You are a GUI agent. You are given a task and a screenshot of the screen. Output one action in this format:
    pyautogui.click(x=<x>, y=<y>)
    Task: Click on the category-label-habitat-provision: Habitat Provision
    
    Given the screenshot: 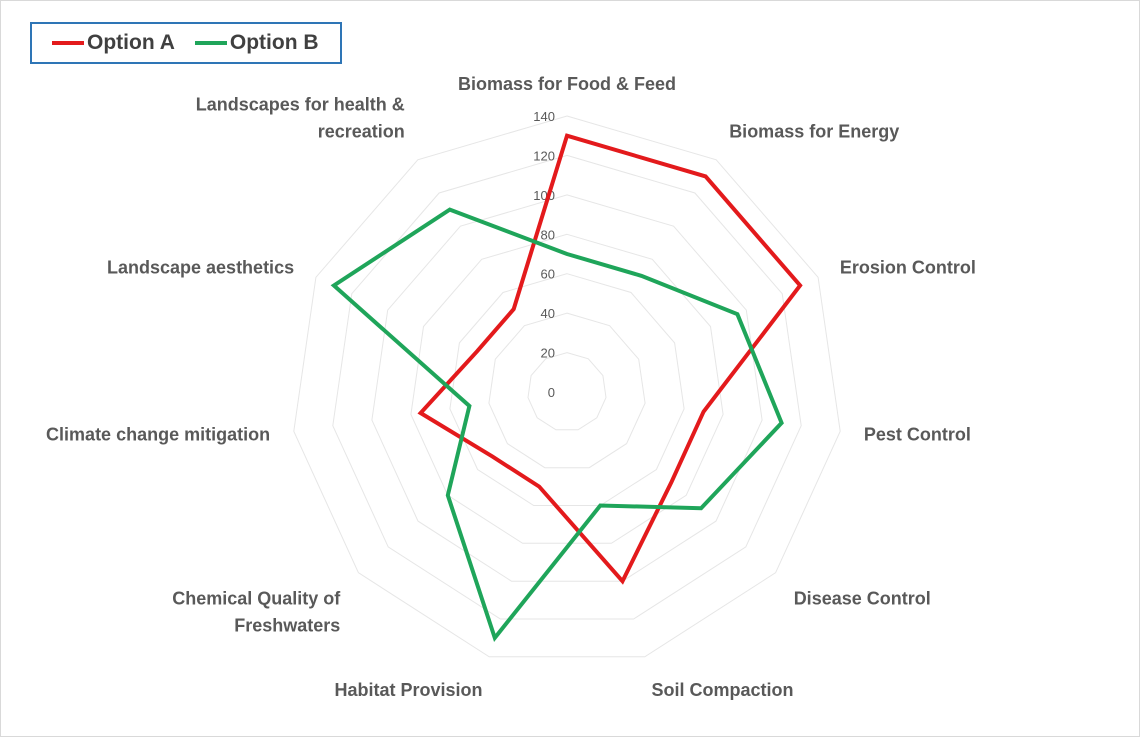 What is the action you would take?
    pyautogui.click(x=408, y=690)
    